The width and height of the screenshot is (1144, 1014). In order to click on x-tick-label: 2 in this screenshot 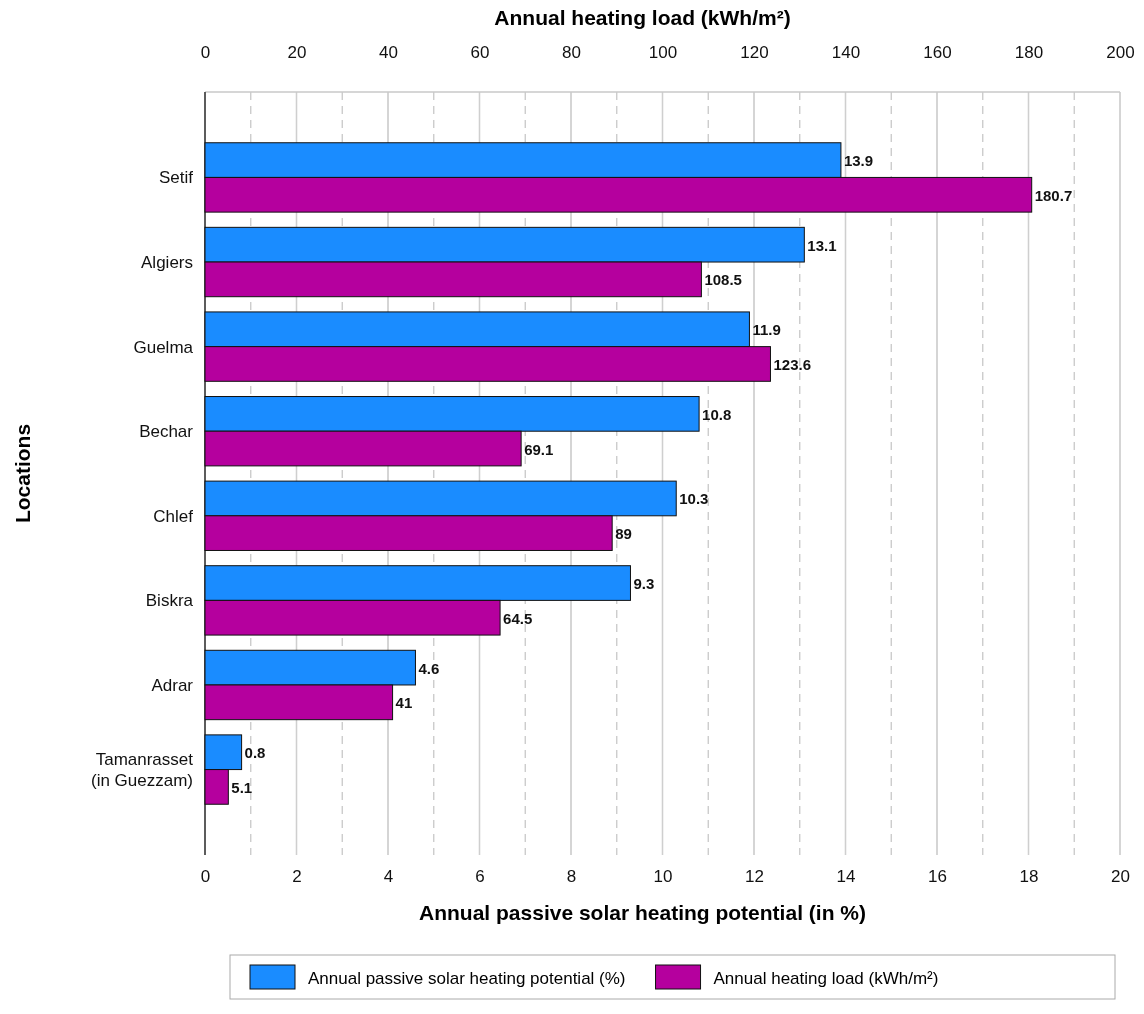, I will do `click(297, 877)`.